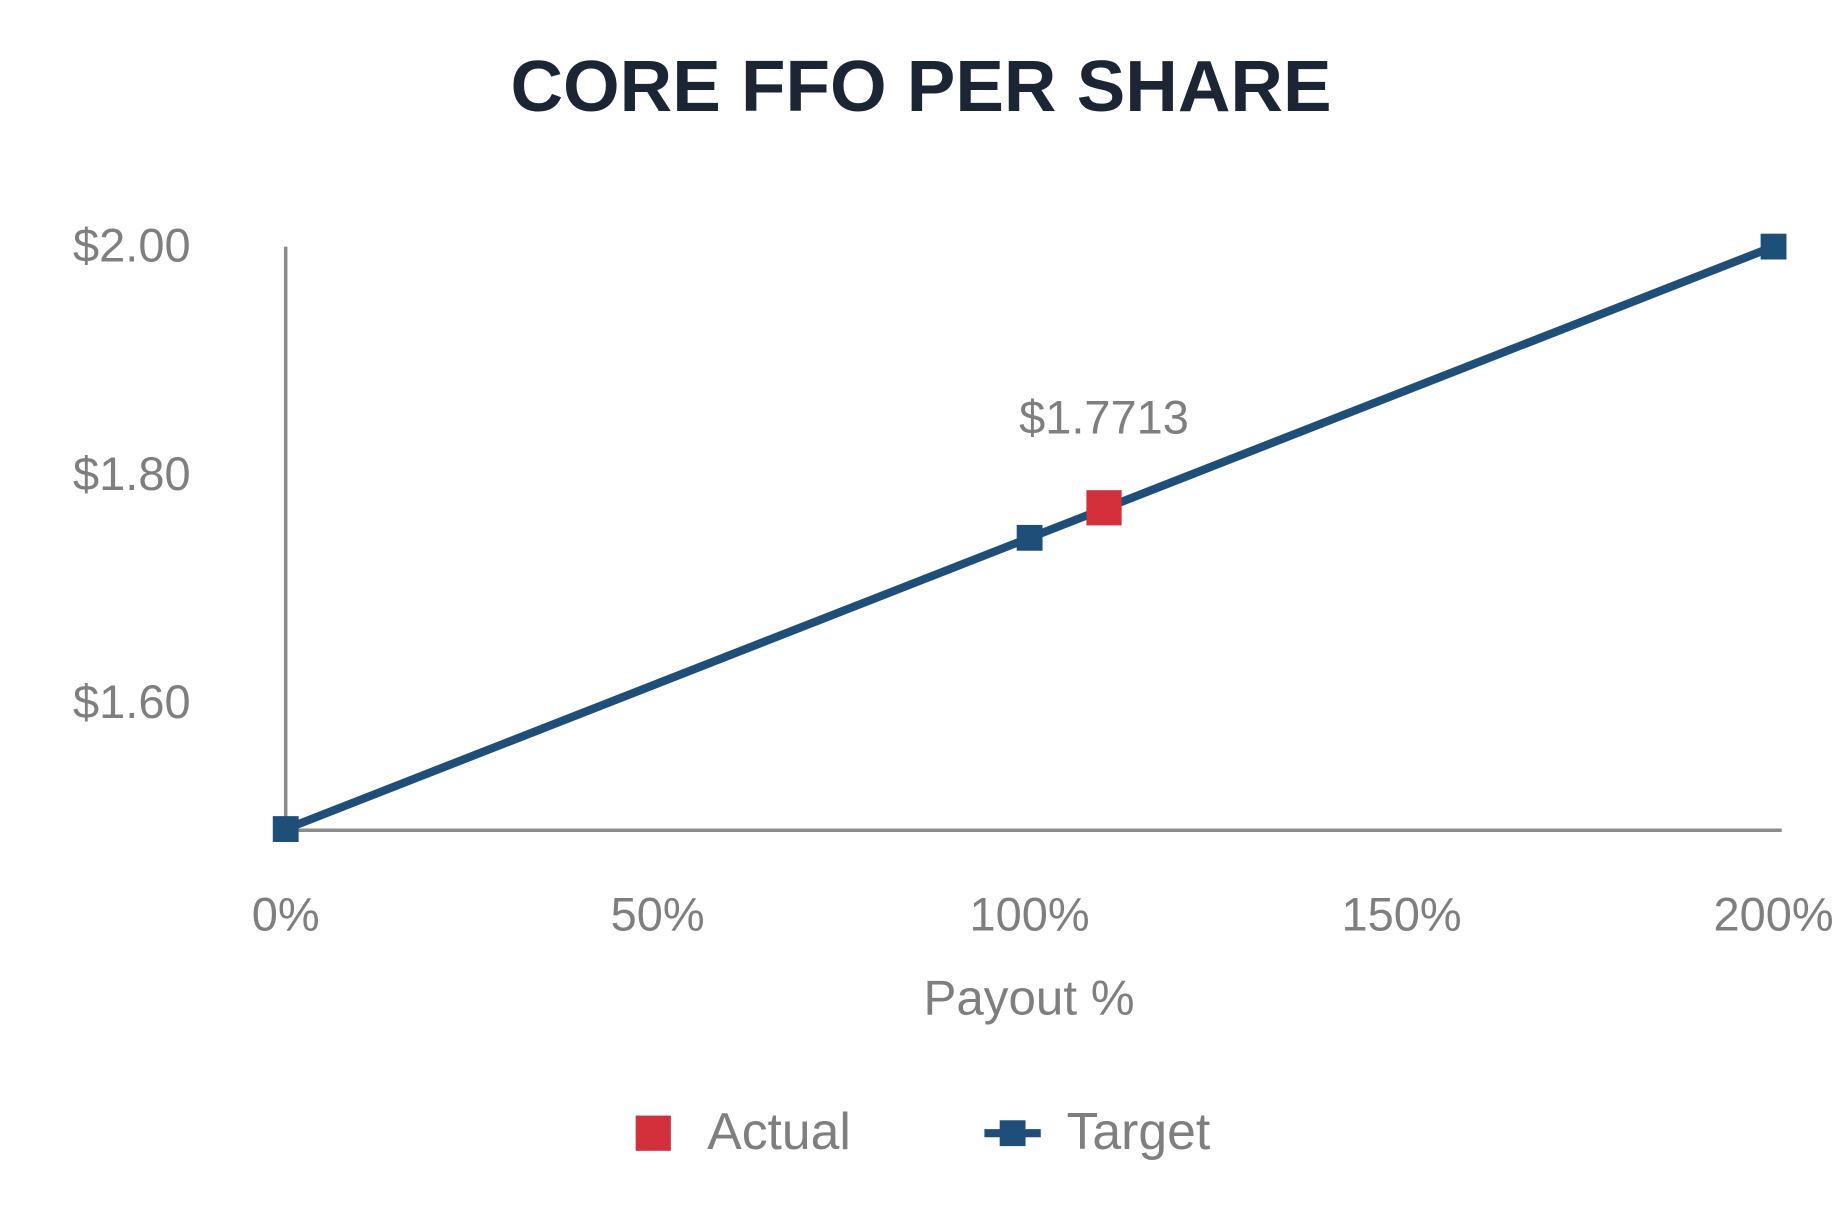 The image size is (1842, 1206). Describe the element at coordinates (920, 86) in the screenshot. I see `chart-title: CORE FFO PER SHARE` at that location.